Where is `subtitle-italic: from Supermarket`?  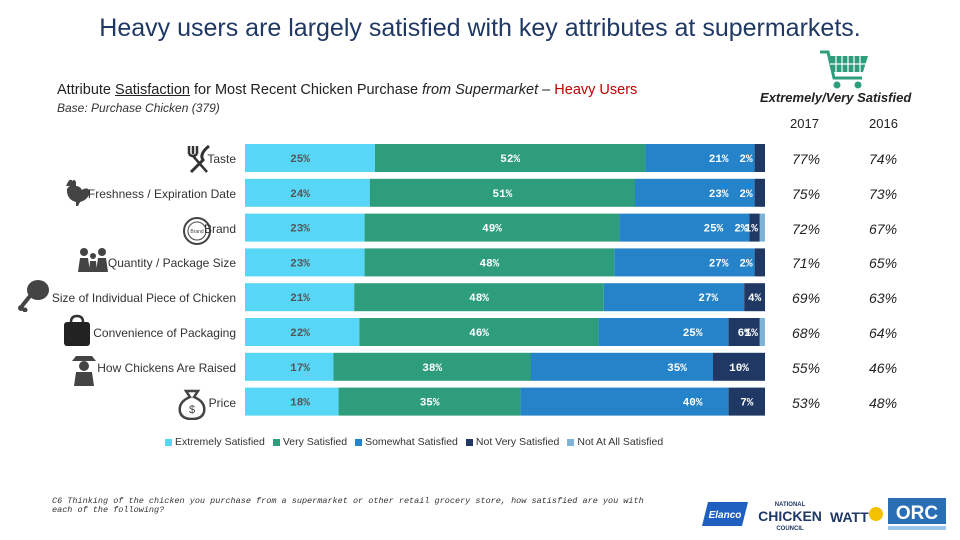 subtitle-italic: from Supermarket is located at coordinates (480, 90).